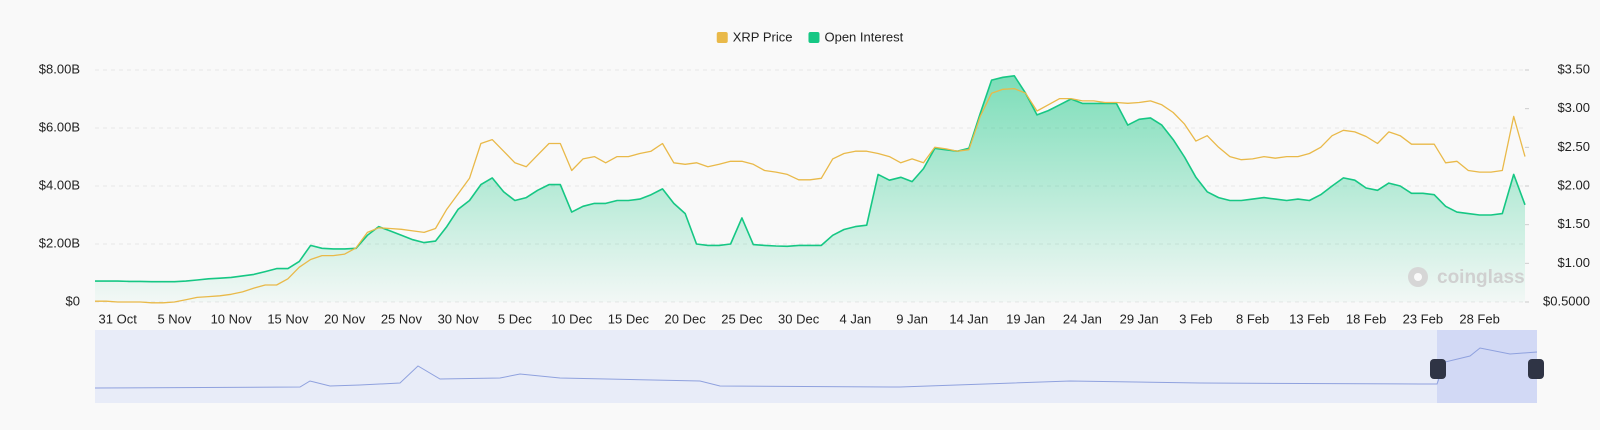  I want to click on x-tick-label: 15 Dec, so click(629, 318).